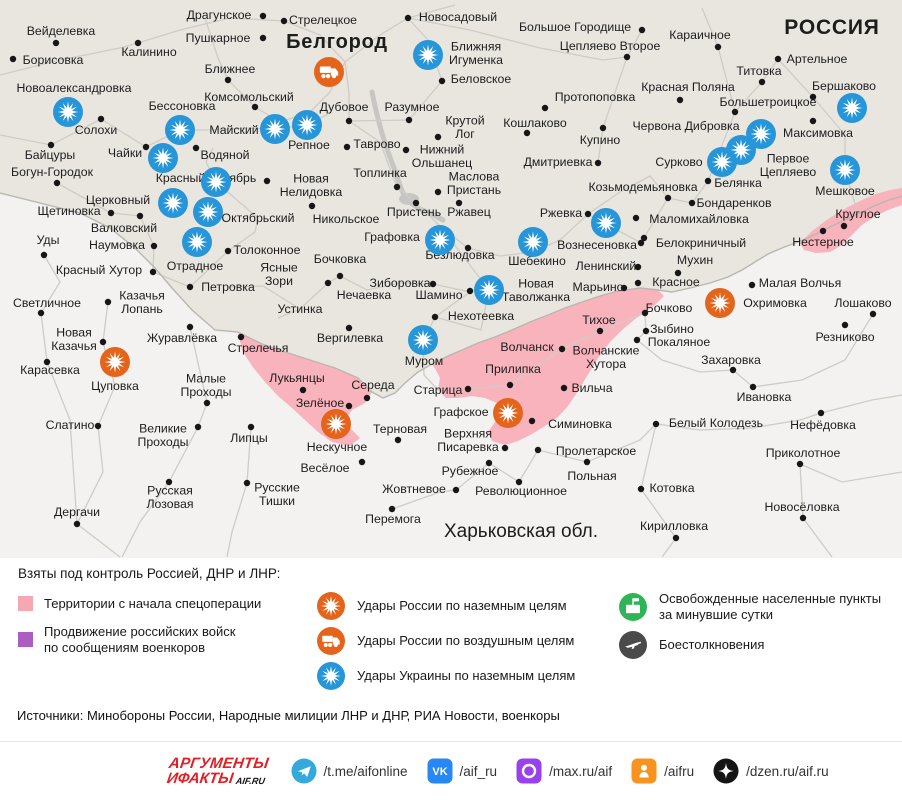 The height and width of the screenshot is (800, 902). I want to click on town-label: Борисовка, so click(53, 60).